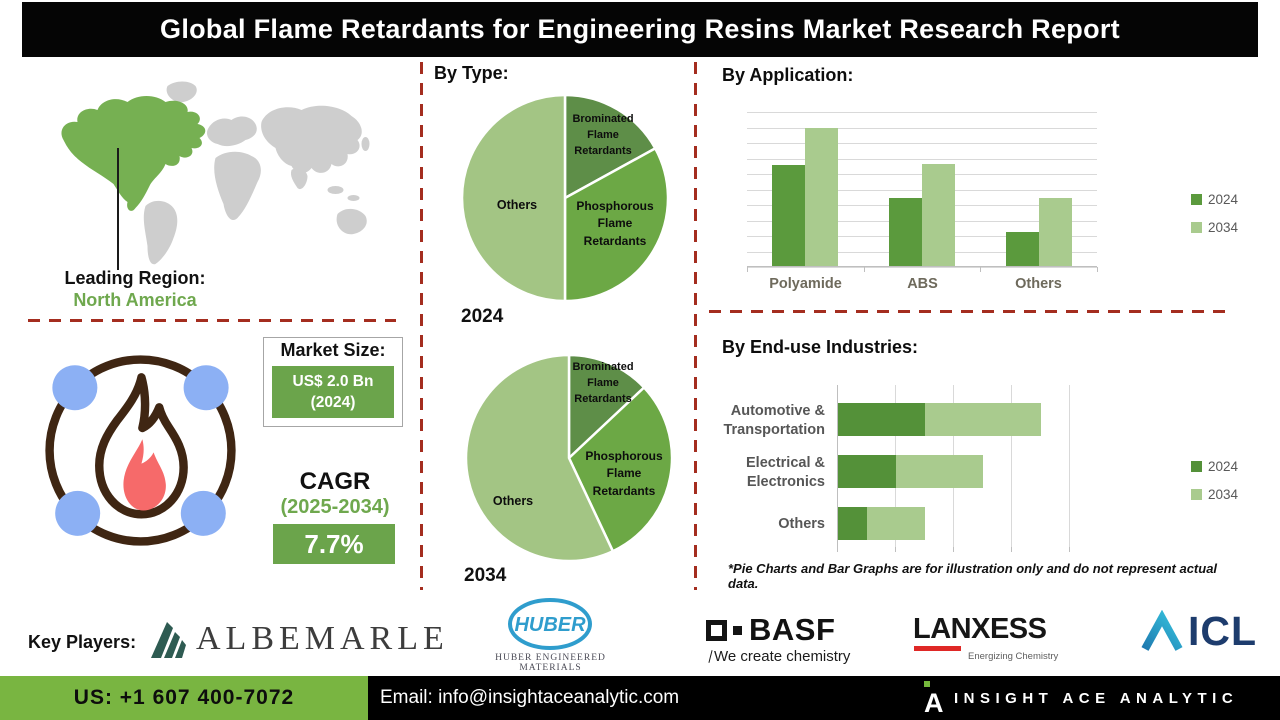 This screenshot has height=720, width=1280. I want to click on market-size-value: US$ 2.0 Bn (2024), so click(333, 392).